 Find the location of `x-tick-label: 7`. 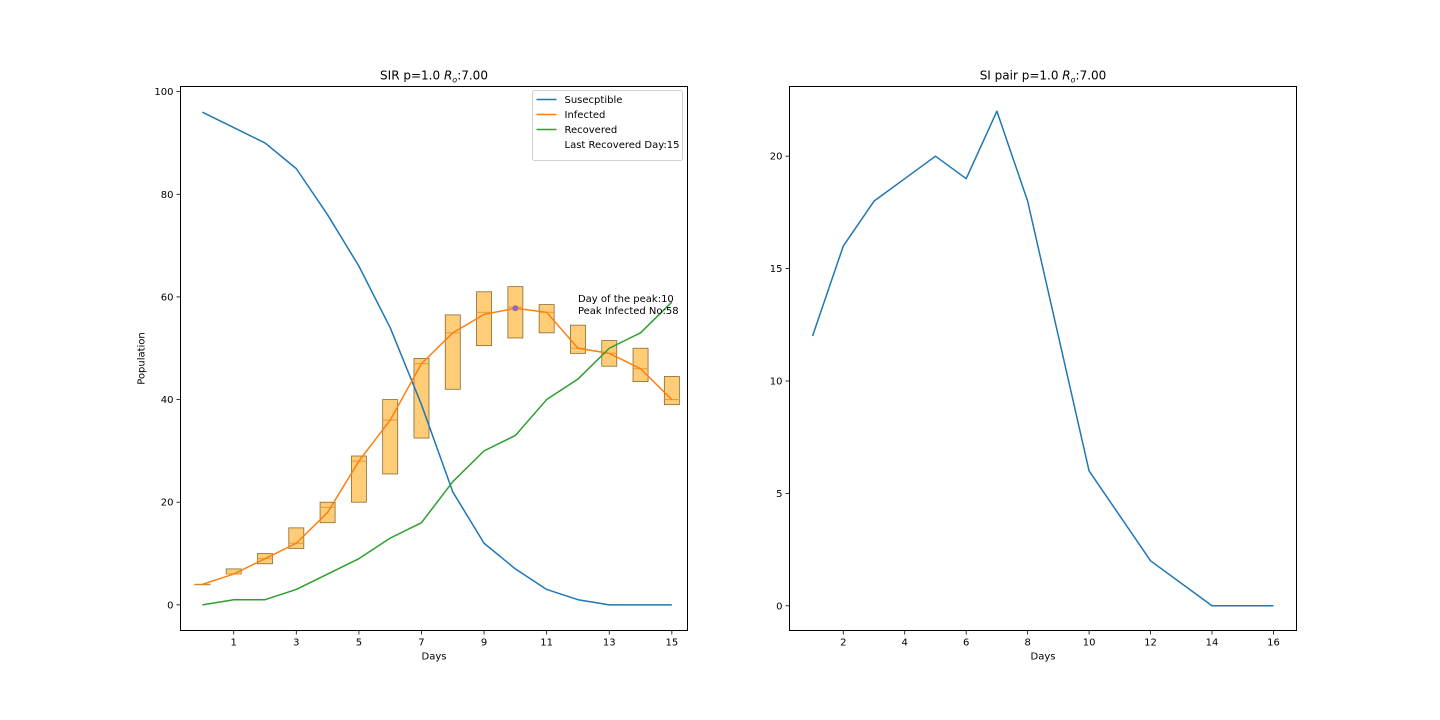

x-tick-label: 7 is located at coordinates (421, 643).